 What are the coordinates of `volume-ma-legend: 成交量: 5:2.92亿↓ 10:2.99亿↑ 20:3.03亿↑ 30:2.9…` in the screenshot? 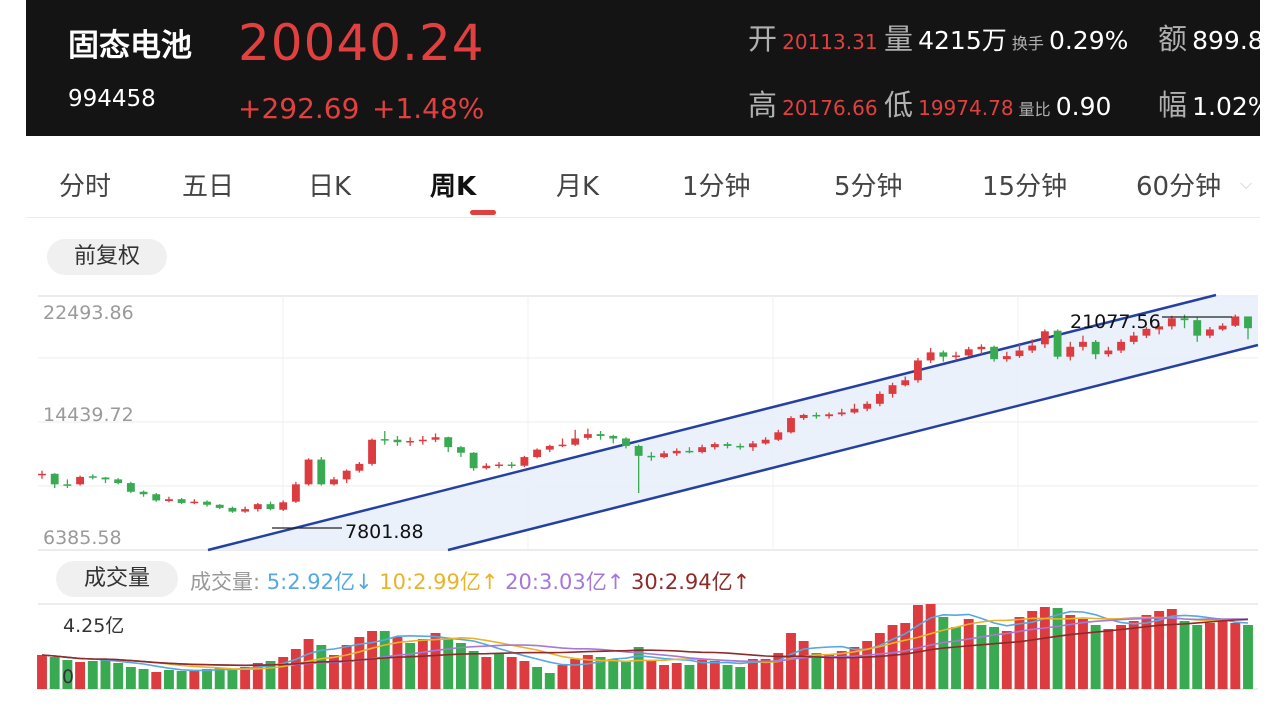 It's located at (470, 581).